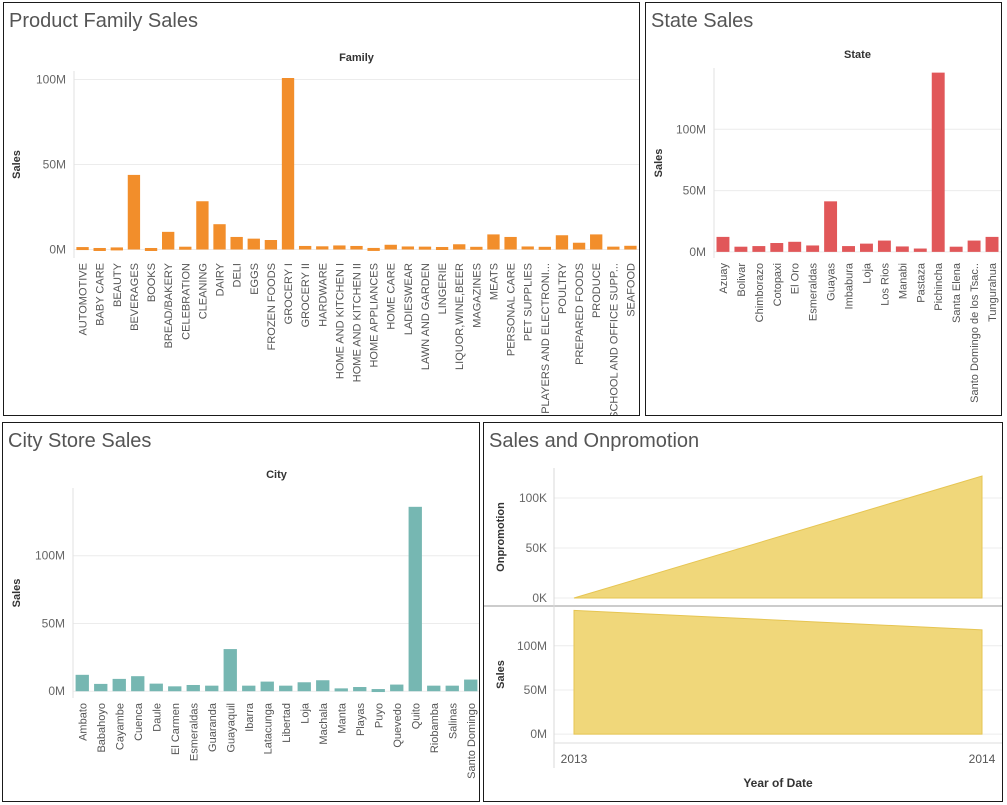  I want to click on y-tick-label: 100K, so click(533, 498).